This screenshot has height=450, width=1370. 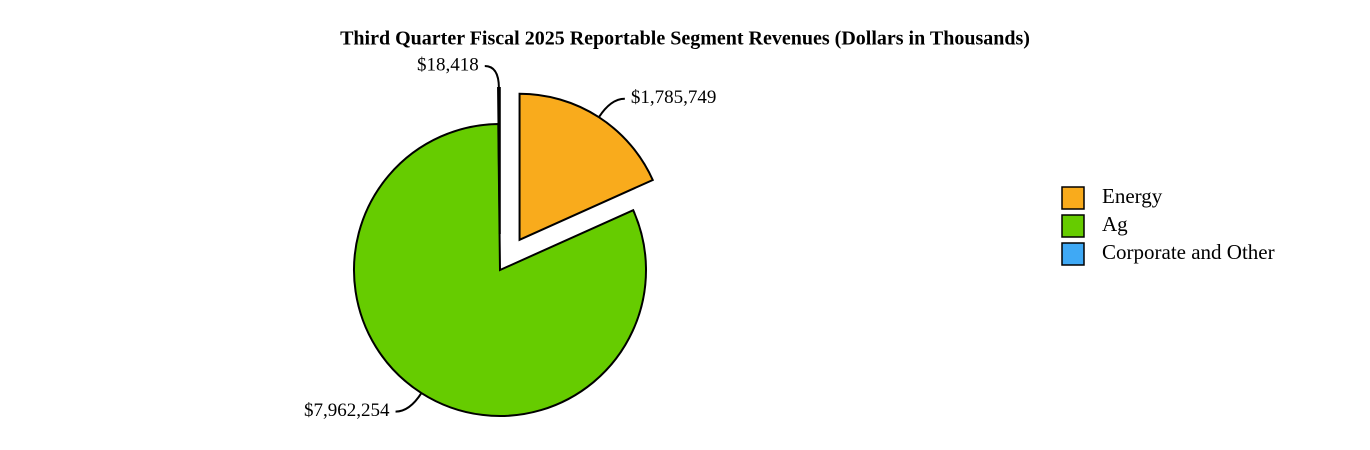 I want to click on legend-label: Ag, so click(x=1115, y=224).